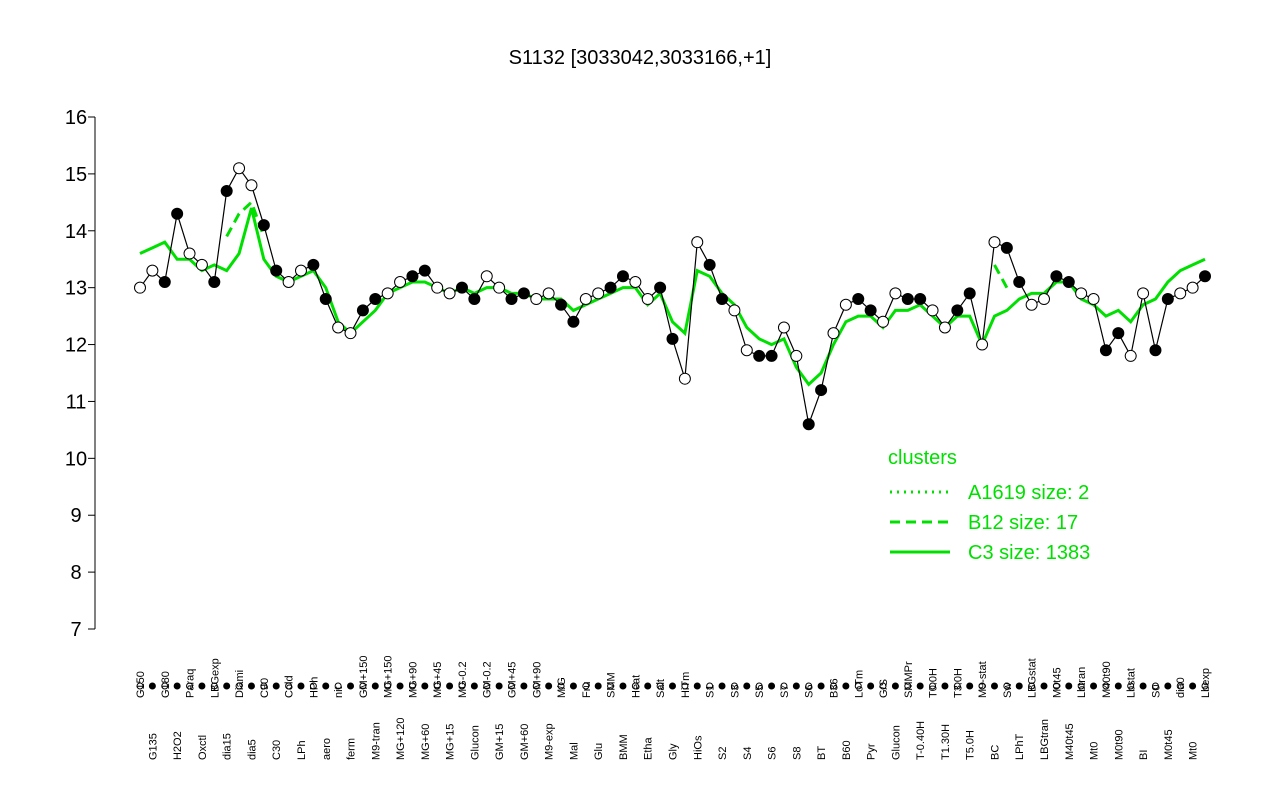 The width and height of the screenshot is (1280, 800). What do you see at coordinates (1119, 744) in the screenshot?
I see `x-tick-label: M0t90` at bounding box center [1119, 744].